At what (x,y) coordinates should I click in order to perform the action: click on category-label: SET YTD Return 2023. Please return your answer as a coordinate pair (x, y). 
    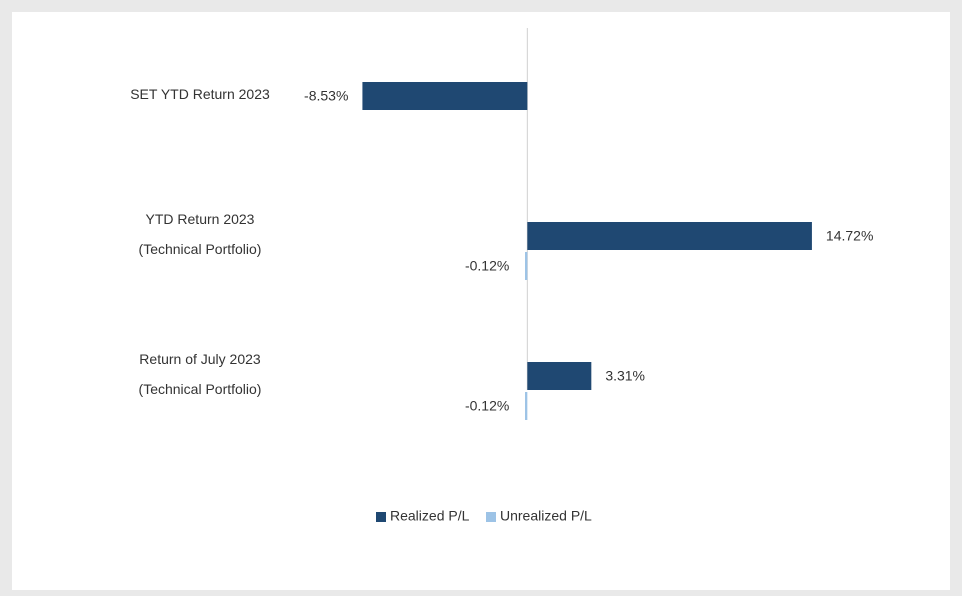
    Looking at the image, I should click on (200, 94).